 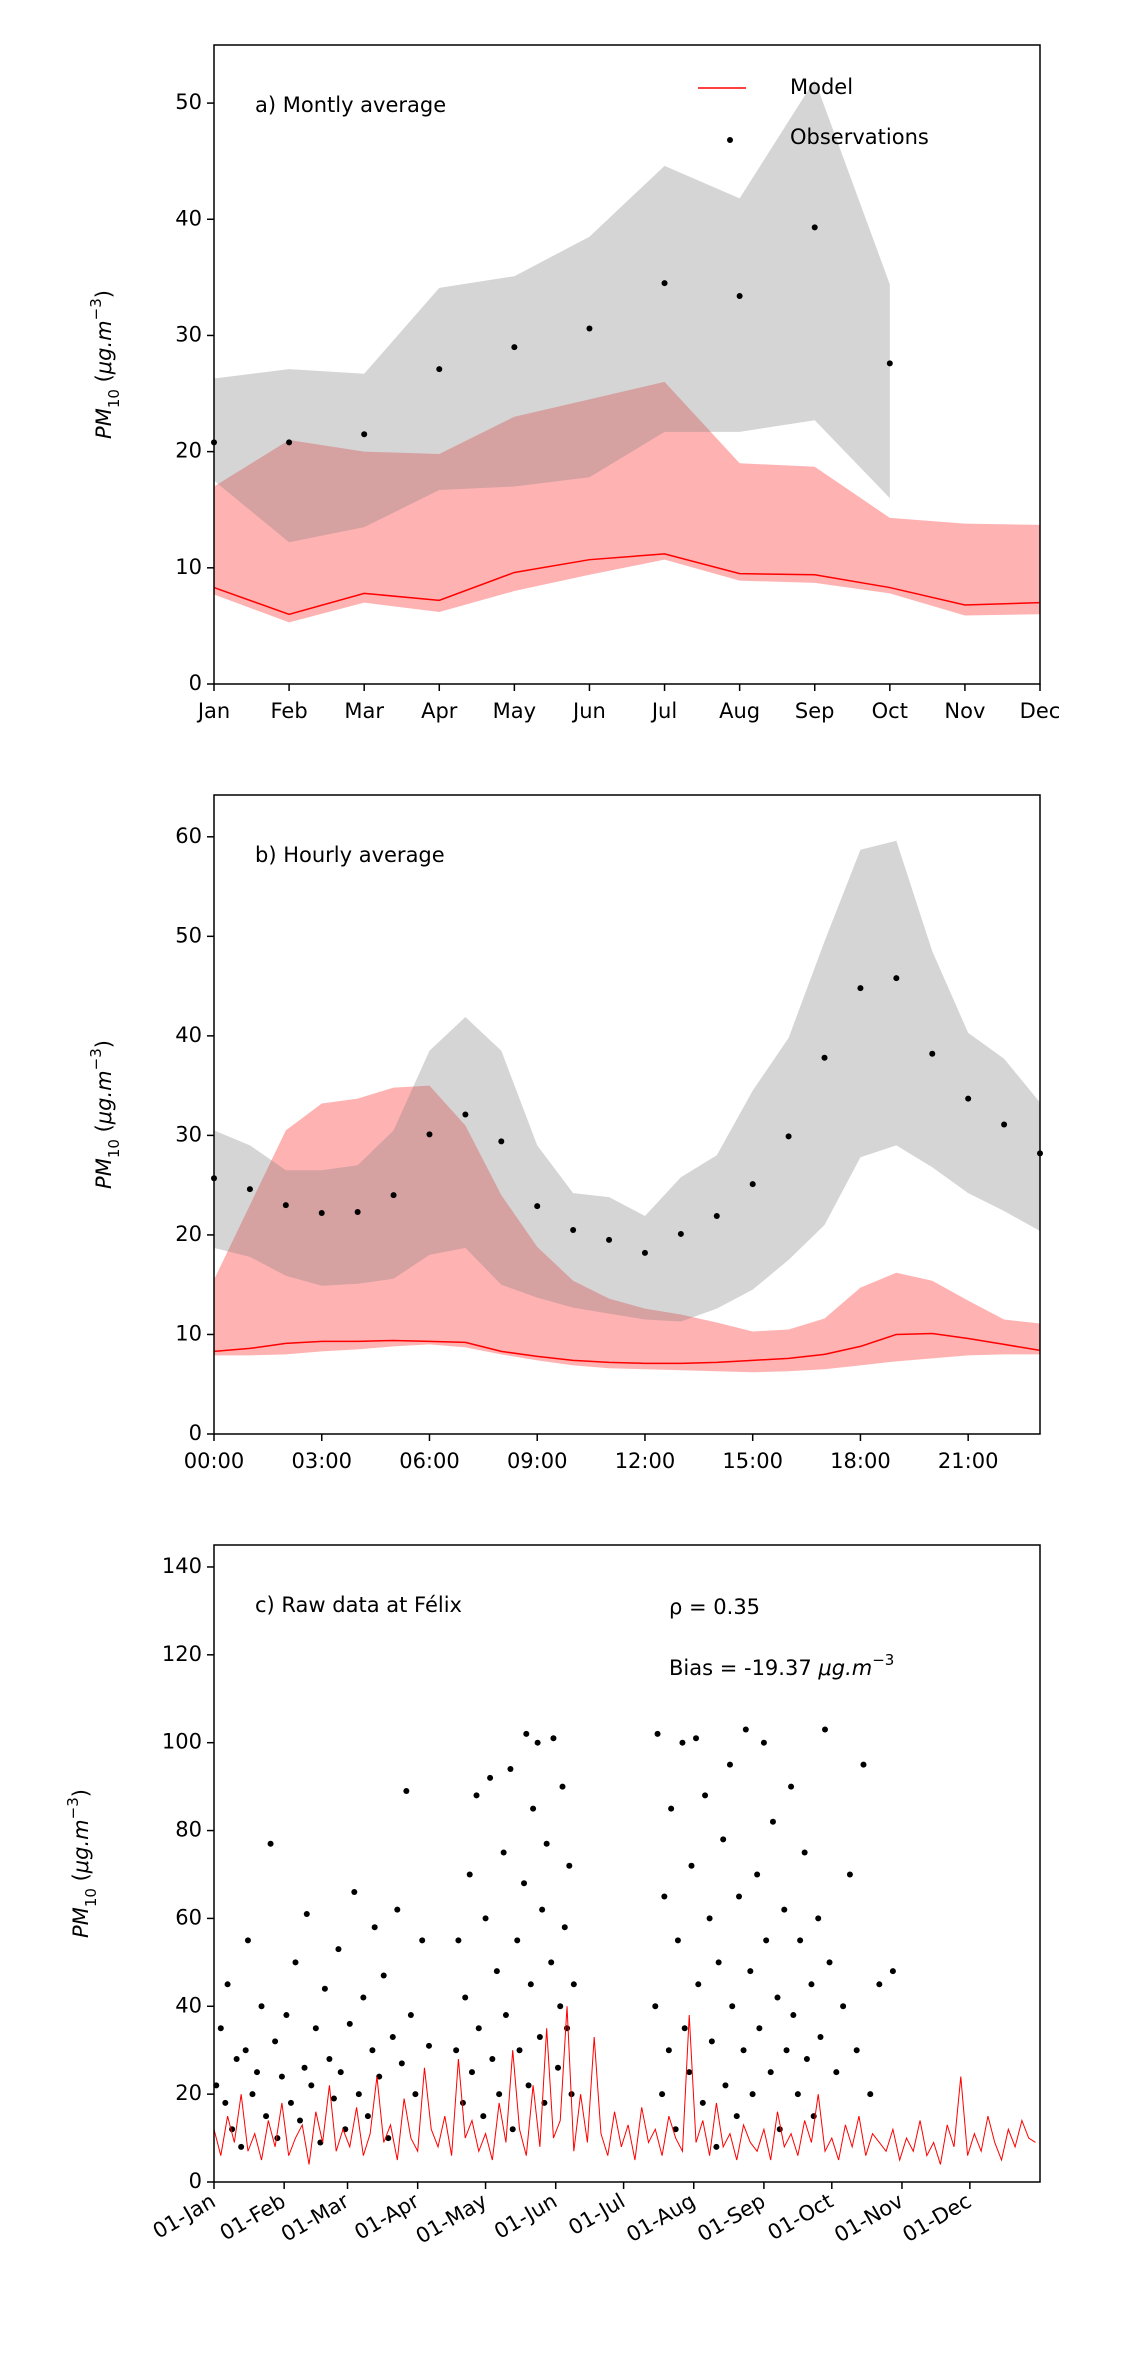 I want to click on band, so click(x=552, y=311).